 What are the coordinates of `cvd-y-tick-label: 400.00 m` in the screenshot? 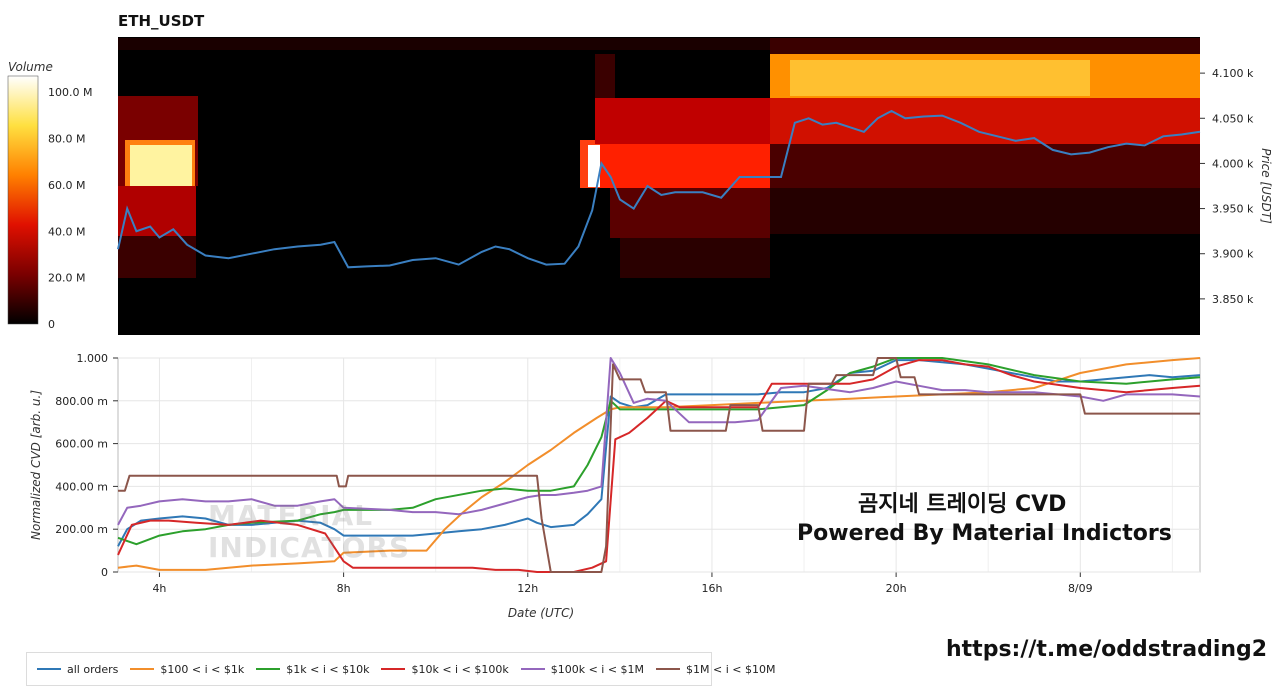 It's located at (81, 486).